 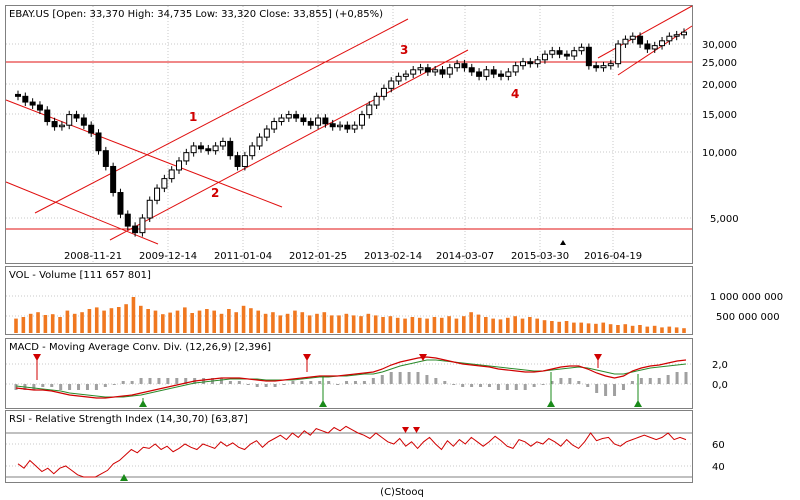 What do you see at coordinates (719, 85) in the screenshot?
I see `price-tick-20000: 20,000` at bounding box center [719, 85].